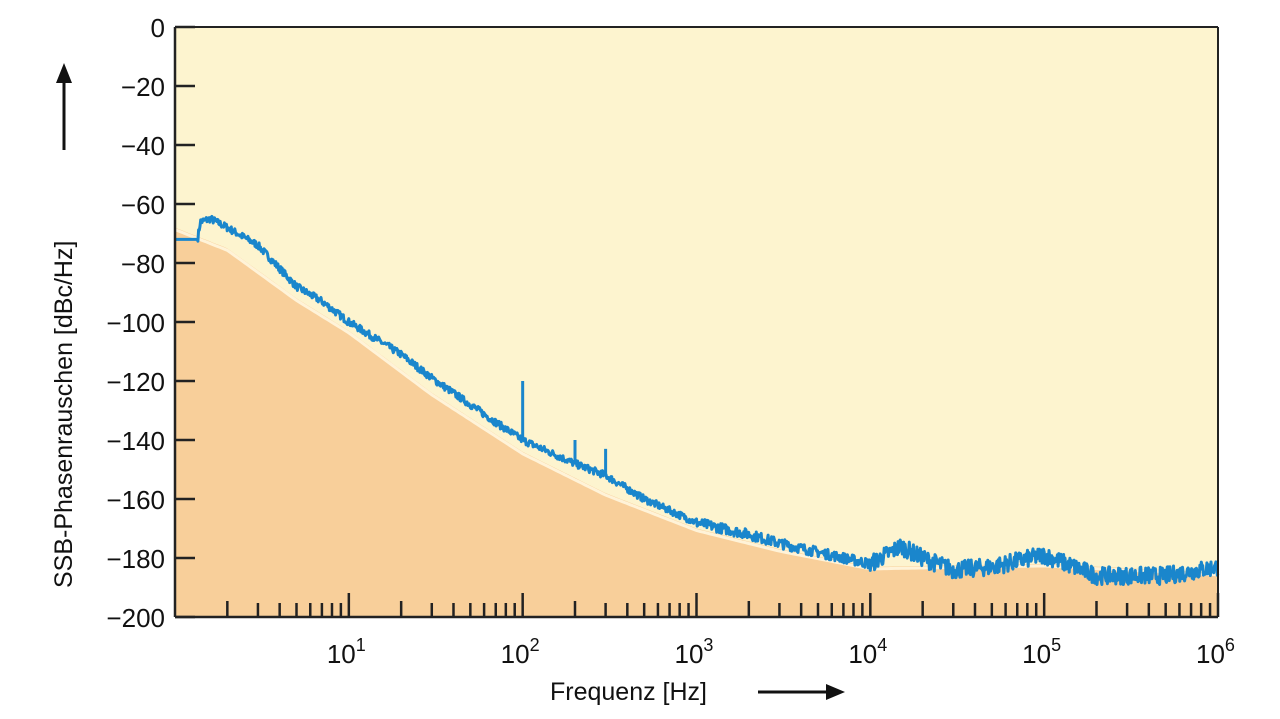 This screenshot has height=719, width=1280. Describe the element at coordinates (135, 382) in the screenshot. I see `y-tick-label: −120` at that location.